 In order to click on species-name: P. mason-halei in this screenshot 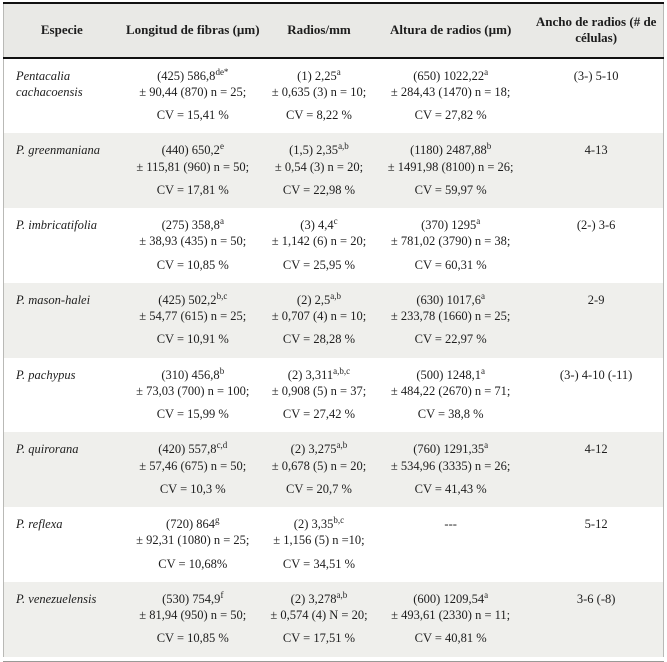, I will do `click(53, 299)`.